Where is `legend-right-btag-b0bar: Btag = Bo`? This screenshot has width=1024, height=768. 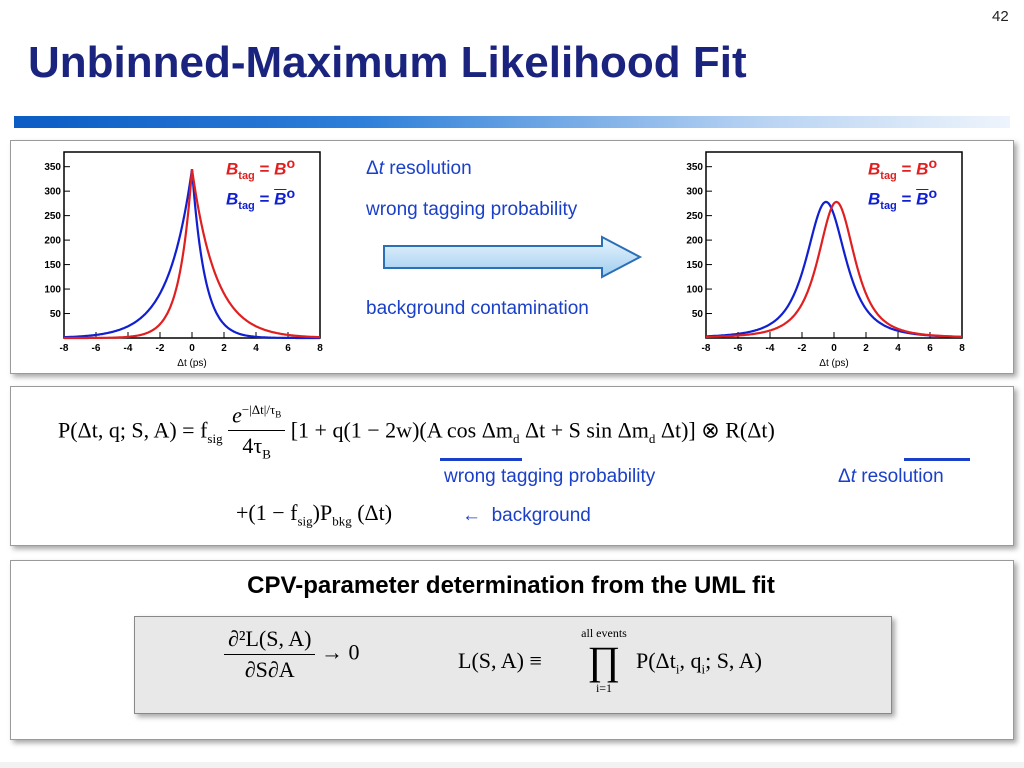
legend-right-btag-b0bar: Btag = Bo is located at coordinates (903, 199).